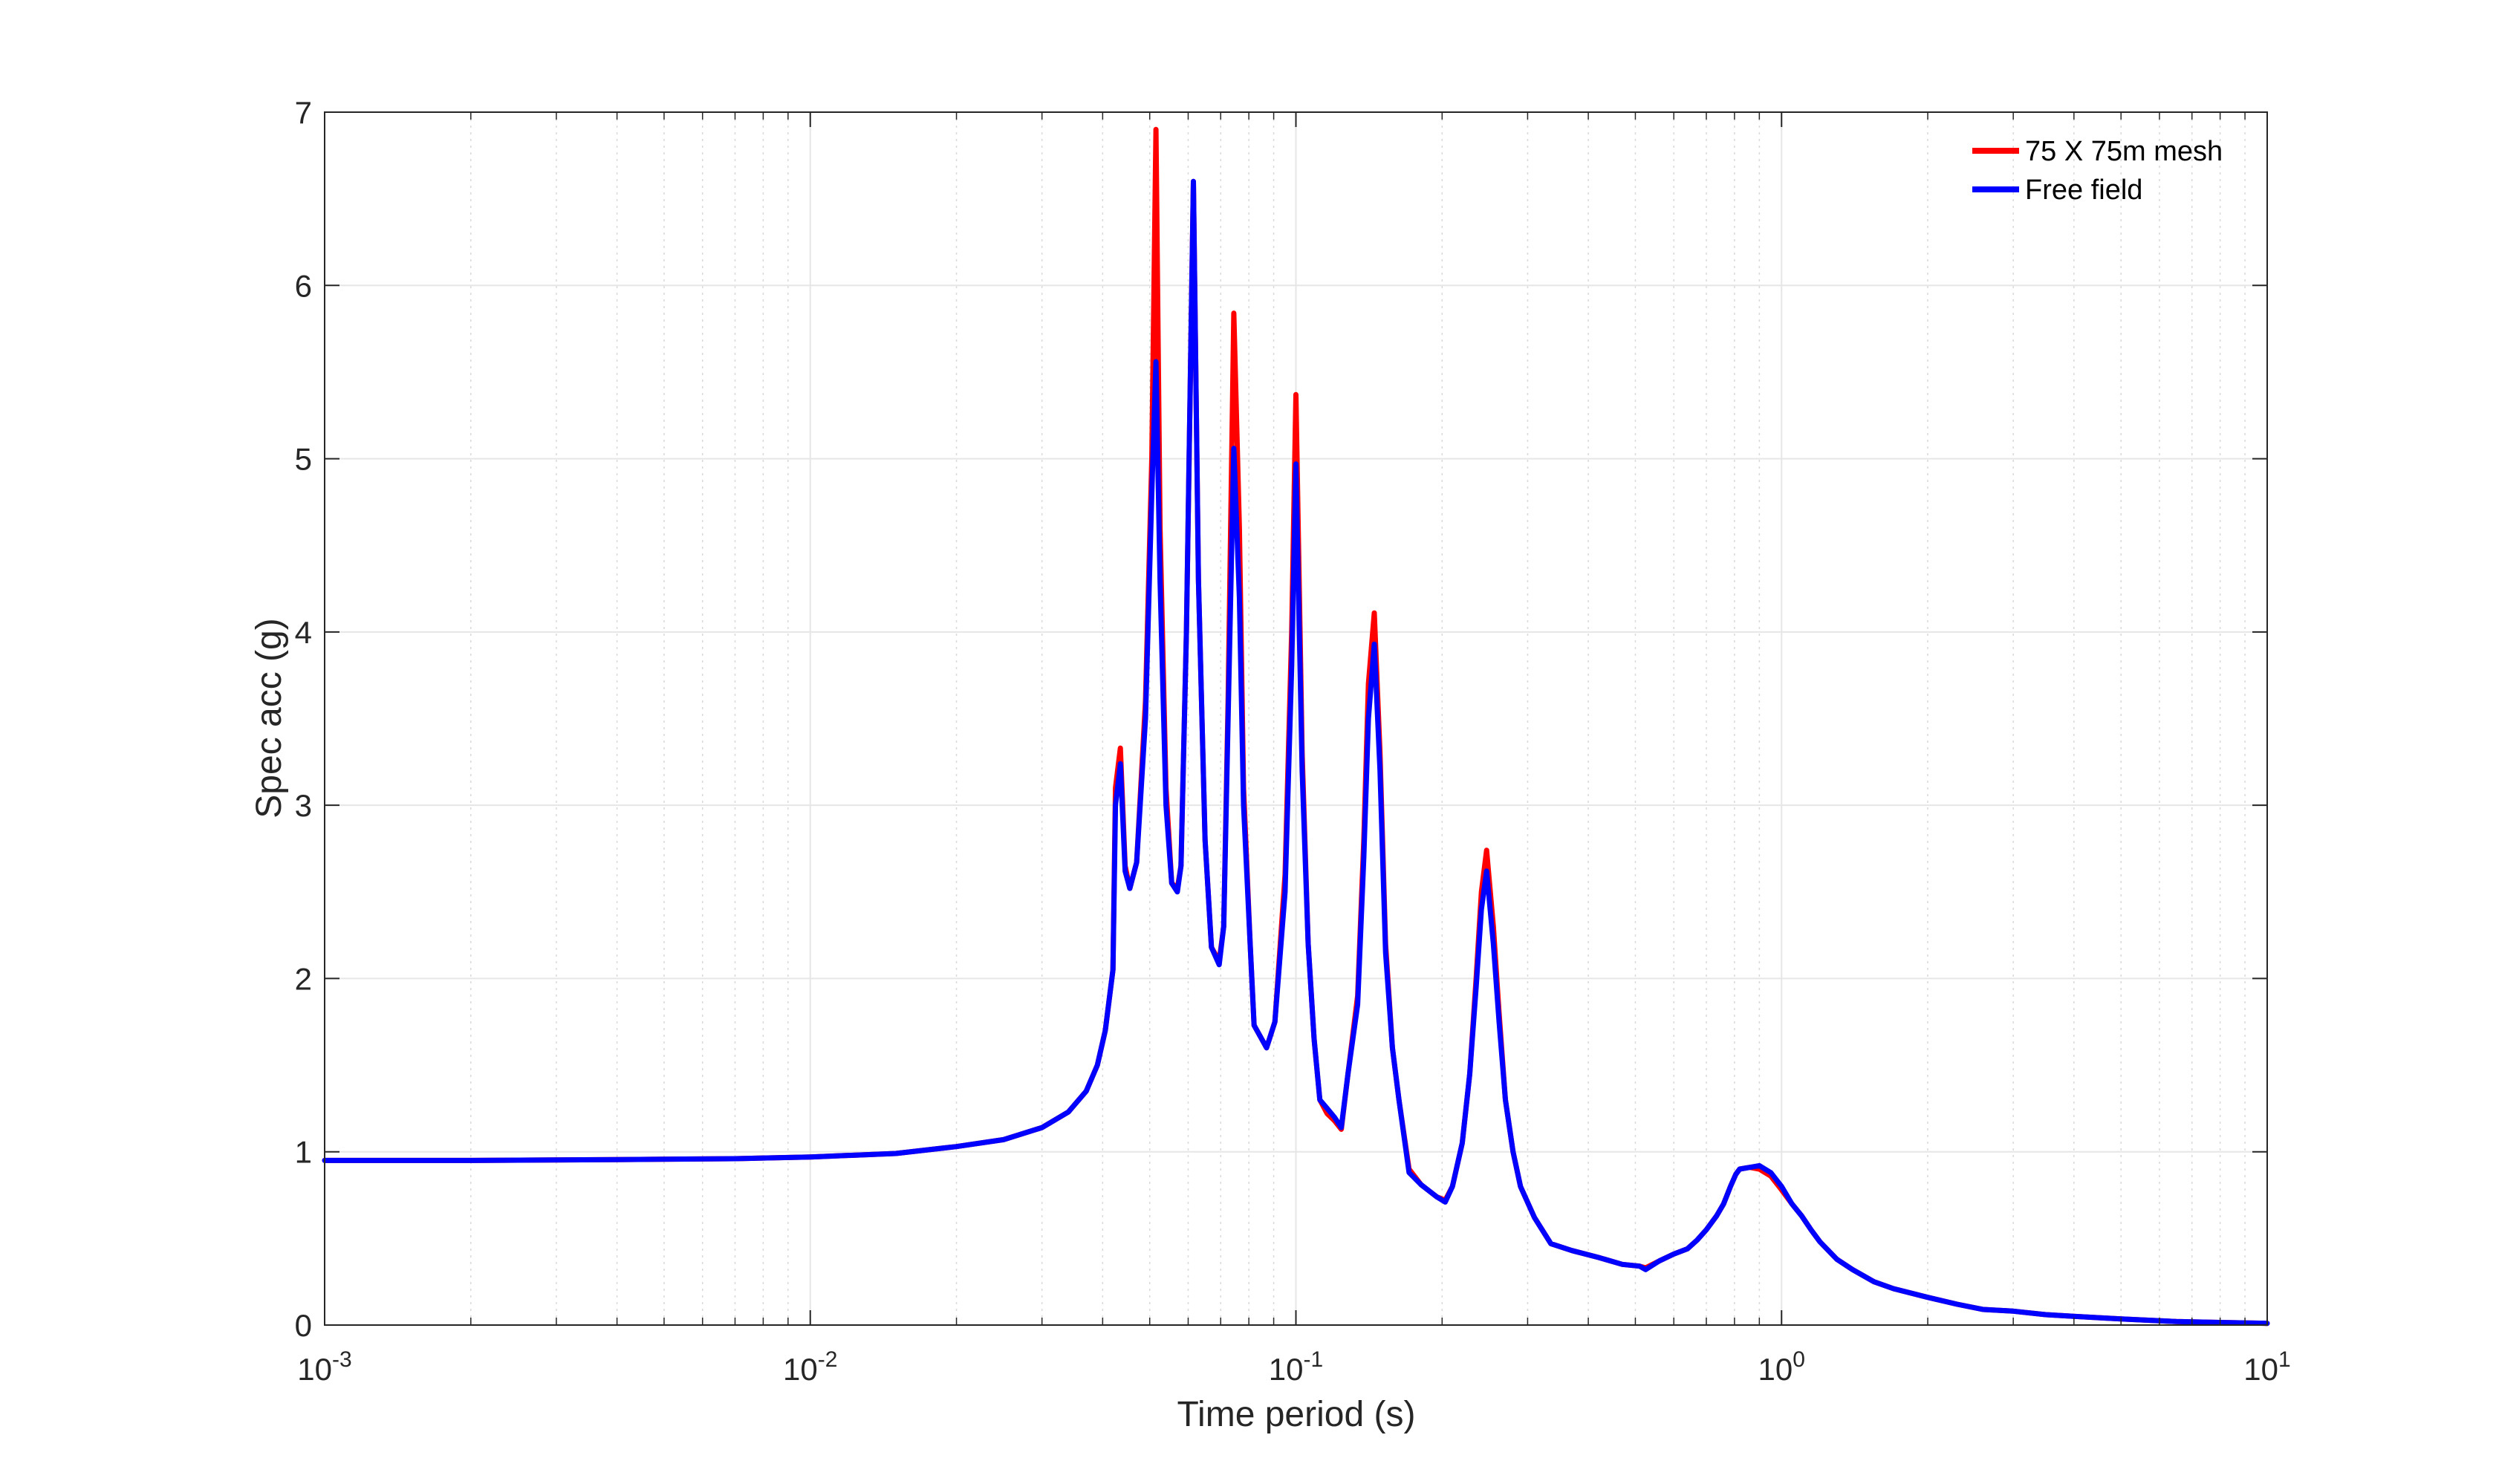 The width and height of the screenshot is (2496, 1484). What do you see at coordinates (269, 718) in the screenshot?
I see `y-axis-label: Spec acc (g)` at bounding box center [269, 718].